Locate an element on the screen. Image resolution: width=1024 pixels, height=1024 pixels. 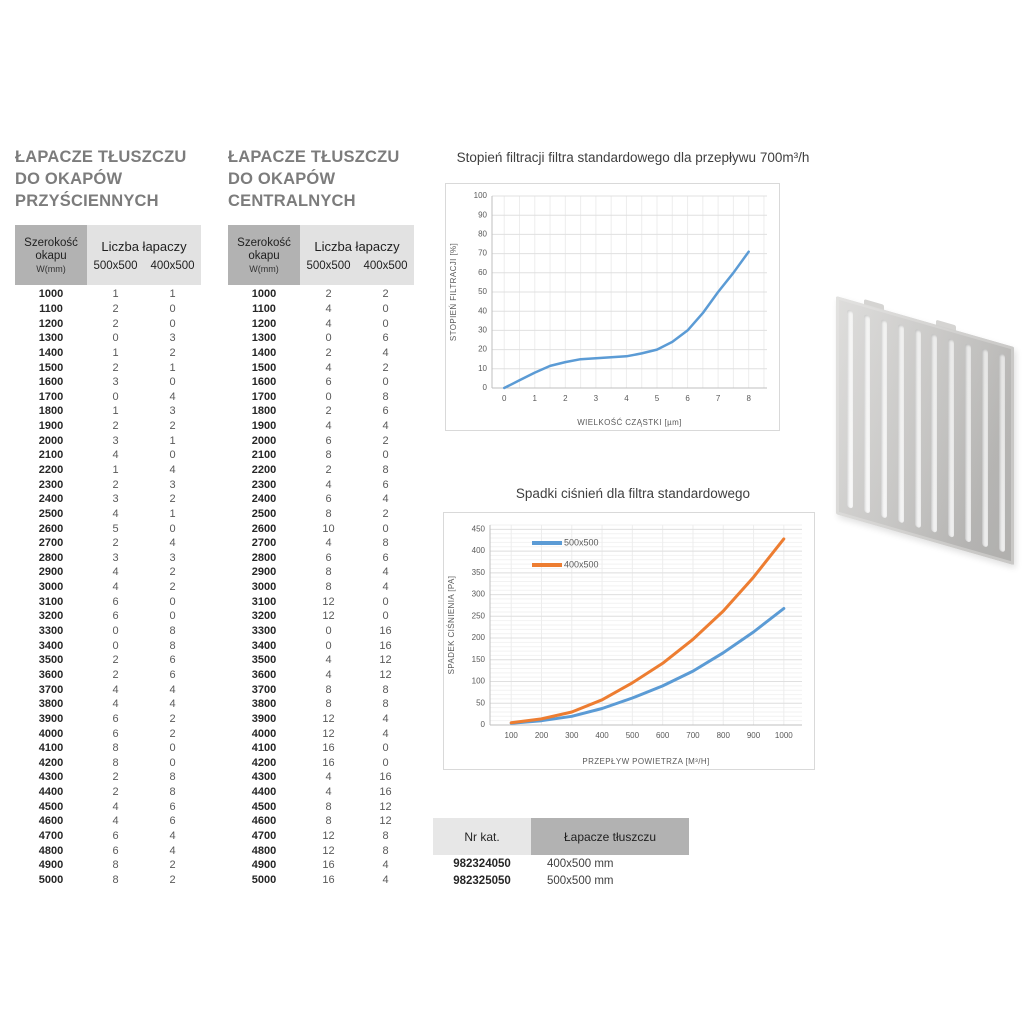
table-row: 4400 2 8 is located at coordinates (108, 792).